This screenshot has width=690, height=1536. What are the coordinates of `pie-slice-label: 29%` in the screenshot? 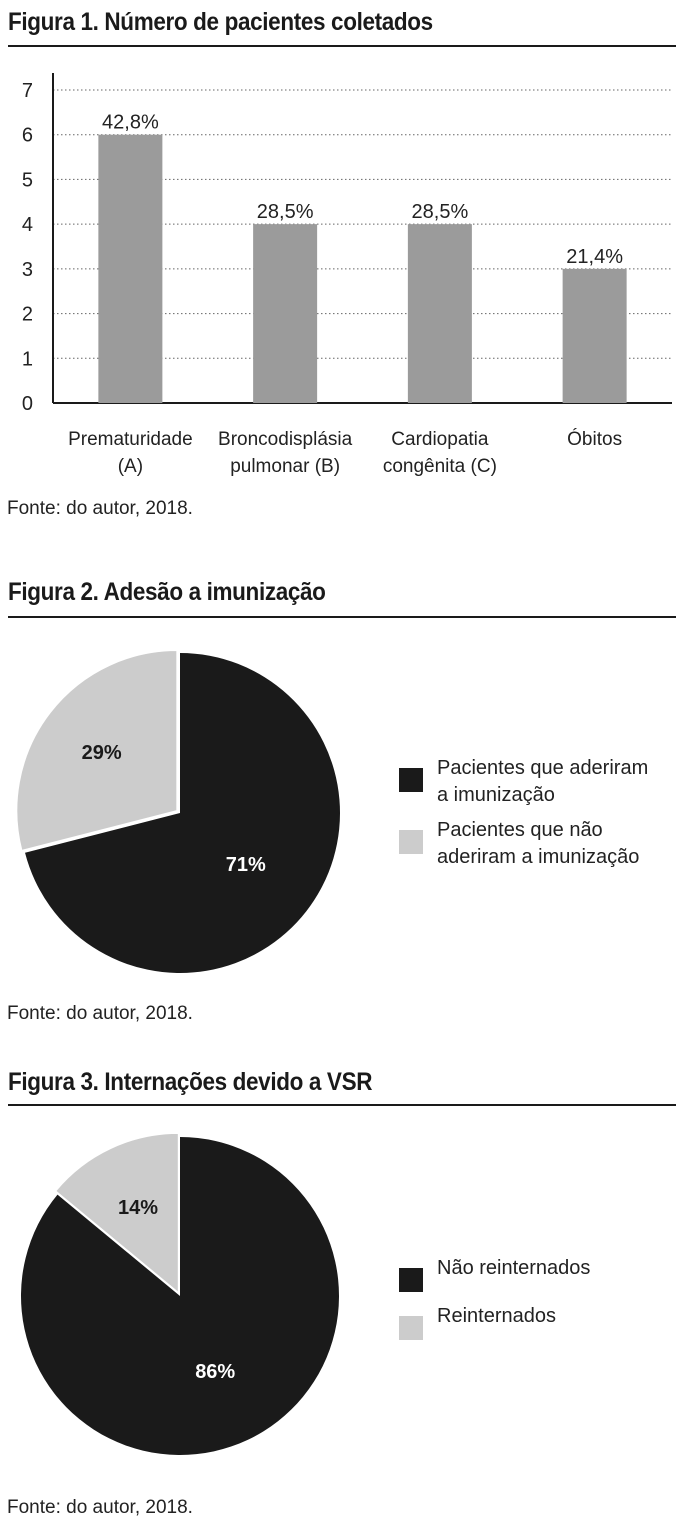 It's located at (102, 753).